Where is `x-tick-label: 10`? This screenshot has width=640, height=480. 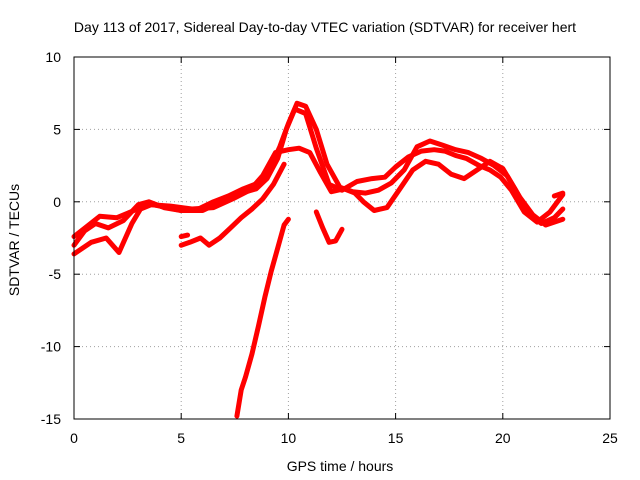 x-tick-label: 10 is located at coordinates (289, 438).